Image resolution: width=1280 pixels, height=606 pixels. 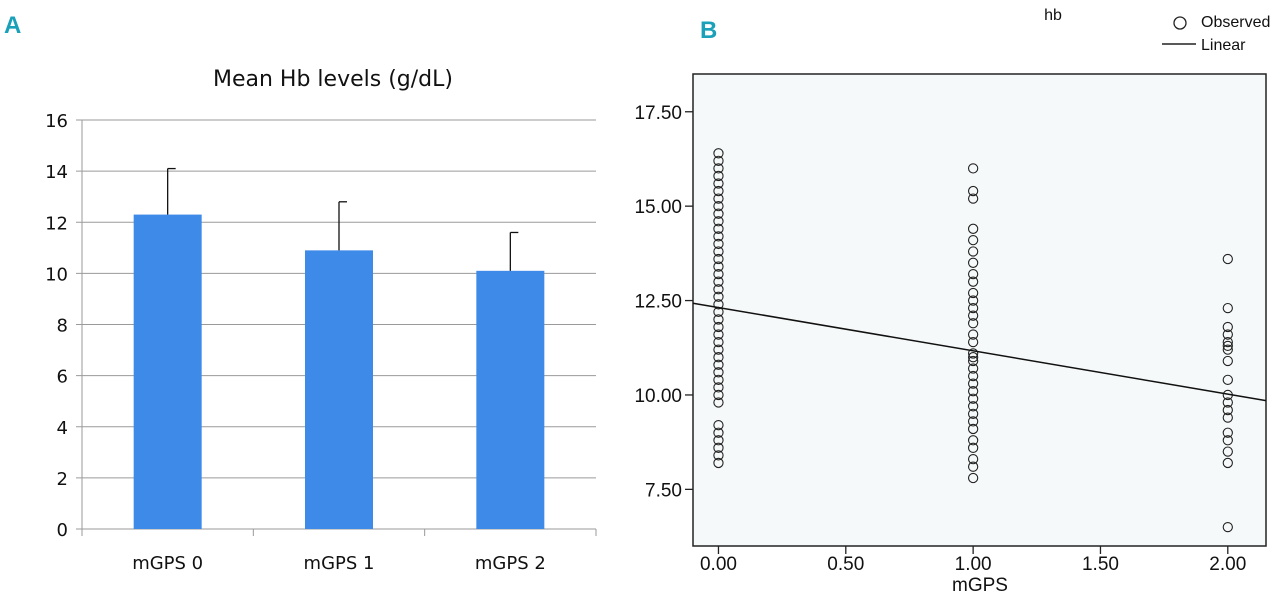 I want to click on y-tick-label: 6, so click(x=62, y=377).